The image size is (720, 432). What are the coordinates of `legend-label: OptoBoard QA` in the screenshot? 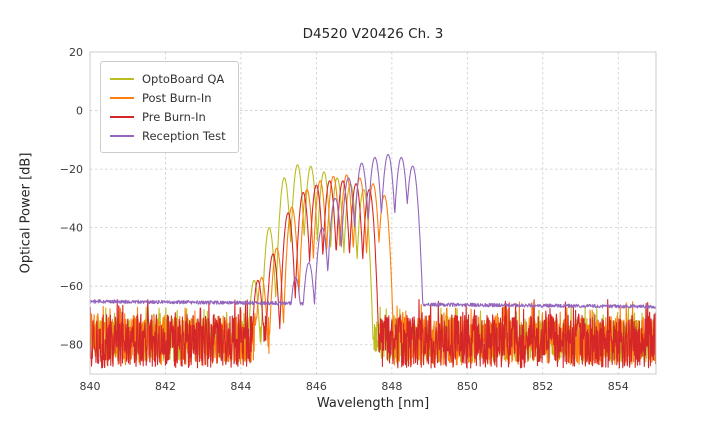 It's located at (183, 78).